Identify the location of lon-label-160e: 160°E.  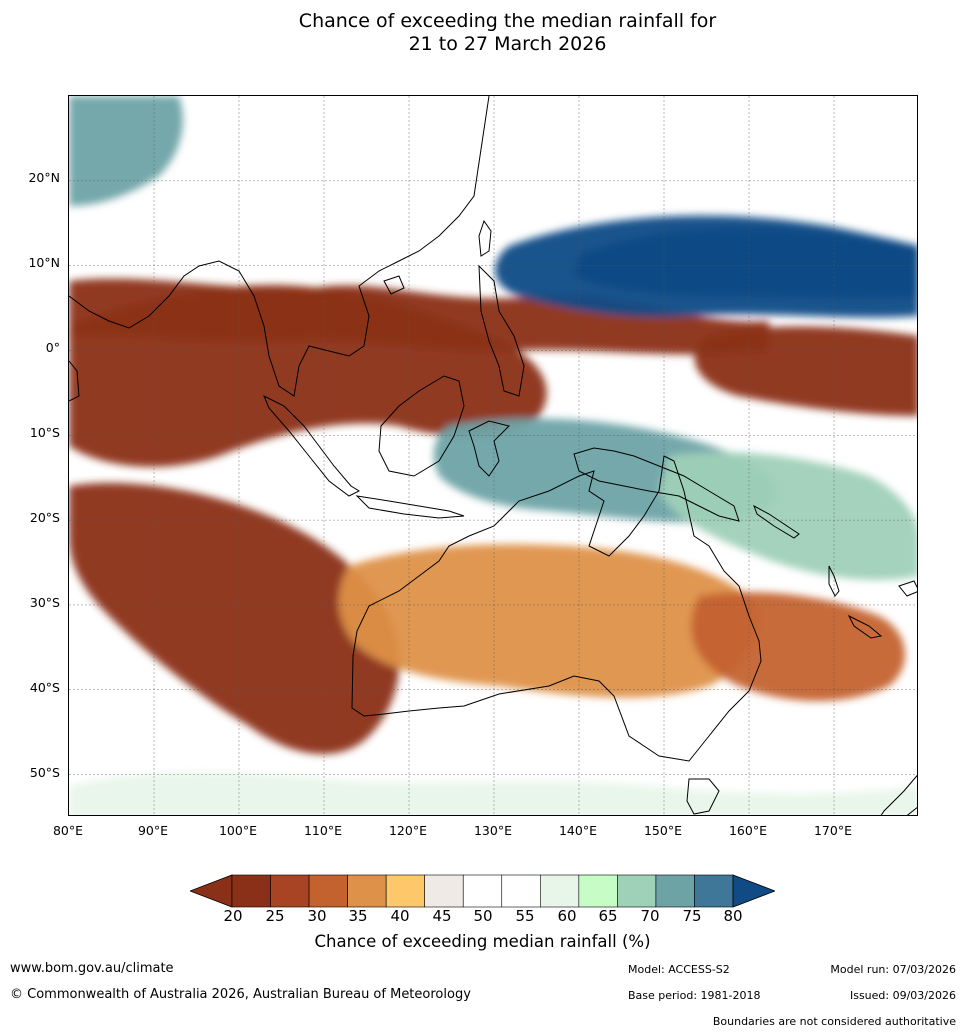
(747, 830).